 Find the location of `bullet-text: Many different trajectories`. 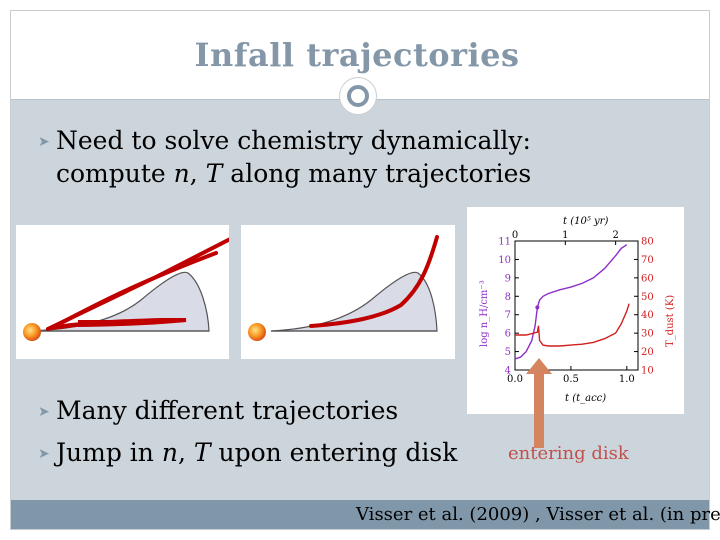

bullet-text: Many different trajectories is located at coordinates (227, 410).